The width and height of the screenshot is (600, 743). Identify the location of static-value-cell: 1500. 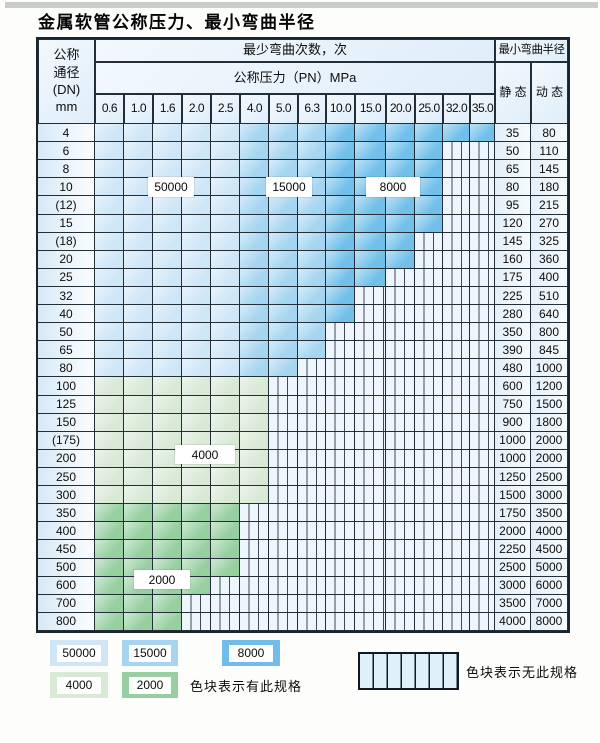
(513, 495).